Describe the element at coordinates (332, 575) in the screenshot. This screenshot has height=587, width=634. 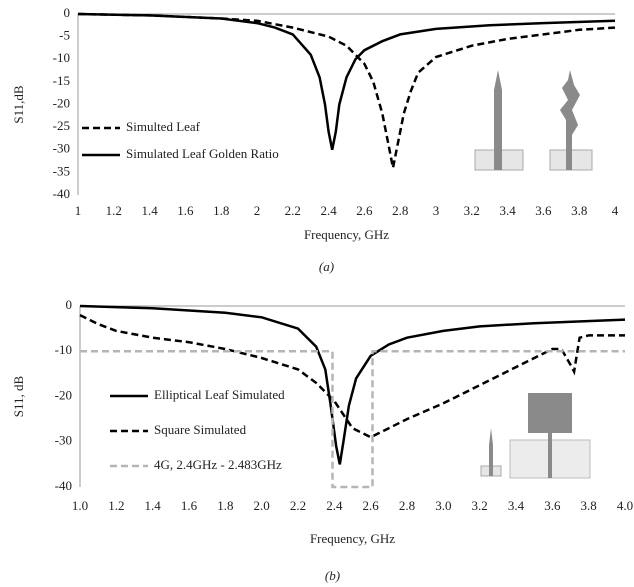
I see `caption: (b)` at that location.